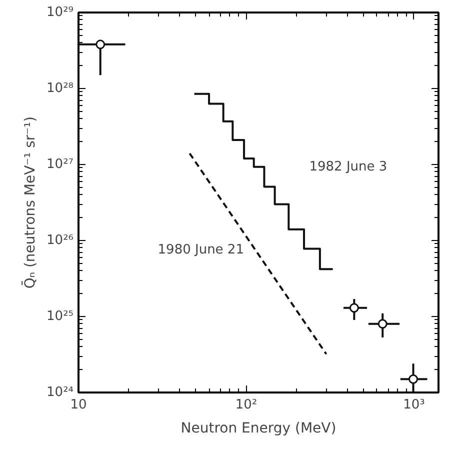 This screenshot has height=458, width=456. I want to click on x-tick-label: 10, so click(78, 405).